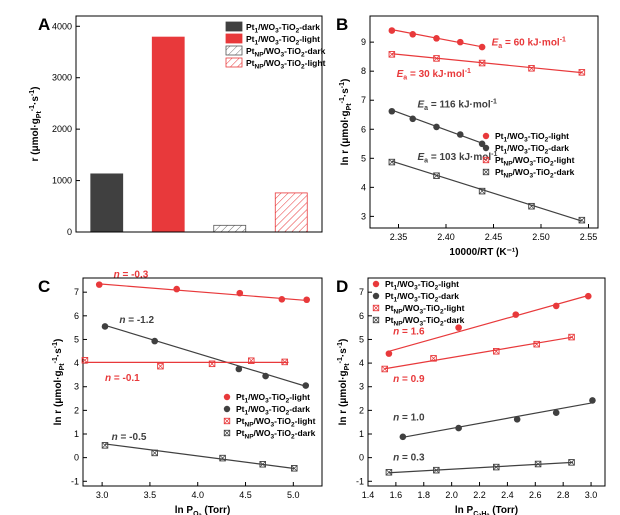 This screenshot has width=620, height=515. Describe the element at coordinates (451, 495) in the screenshot. I see `x-tick-label: 2.0` at that location.